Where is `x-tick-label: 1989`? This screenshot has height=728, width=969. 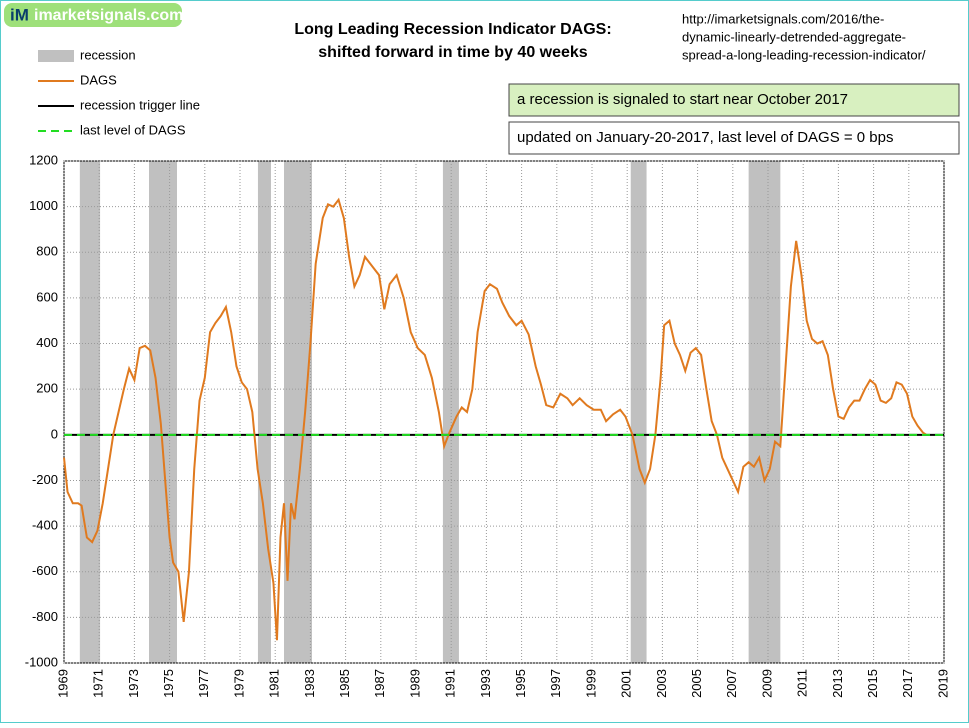
x-tick-label: 1989 is located at coordinates (414, 683).